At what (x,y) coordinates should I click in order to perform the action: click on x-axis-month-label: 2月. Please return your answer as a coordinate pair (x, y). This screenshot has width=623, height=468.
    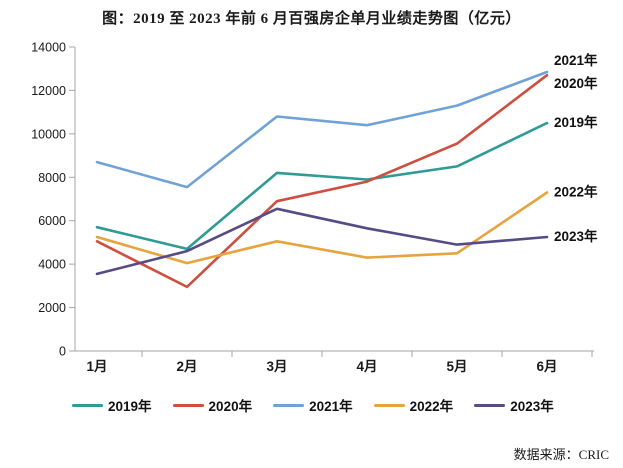
    Looking at the image, I should click on (186, 366).